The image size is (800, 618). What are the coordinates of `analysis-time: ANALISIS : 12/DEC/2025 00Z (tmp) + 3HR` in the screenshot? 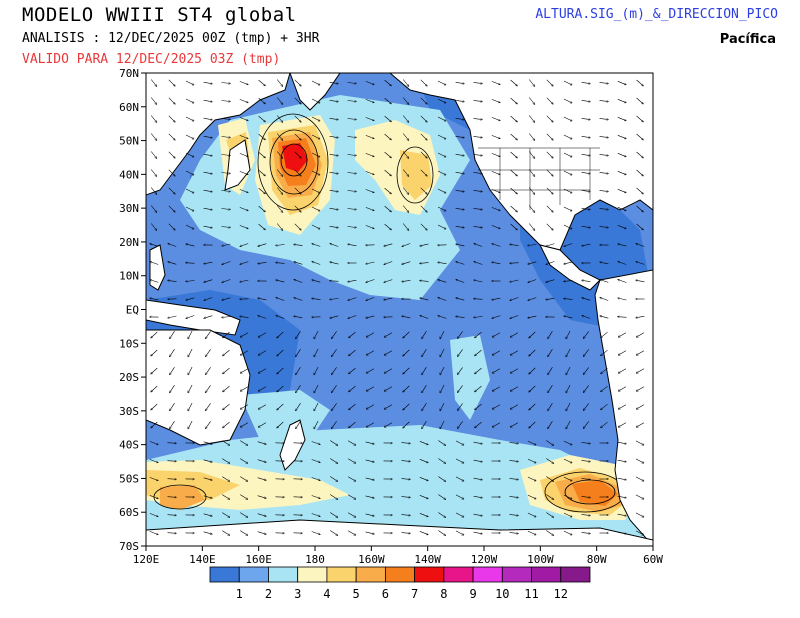 It's located at (171, 38).